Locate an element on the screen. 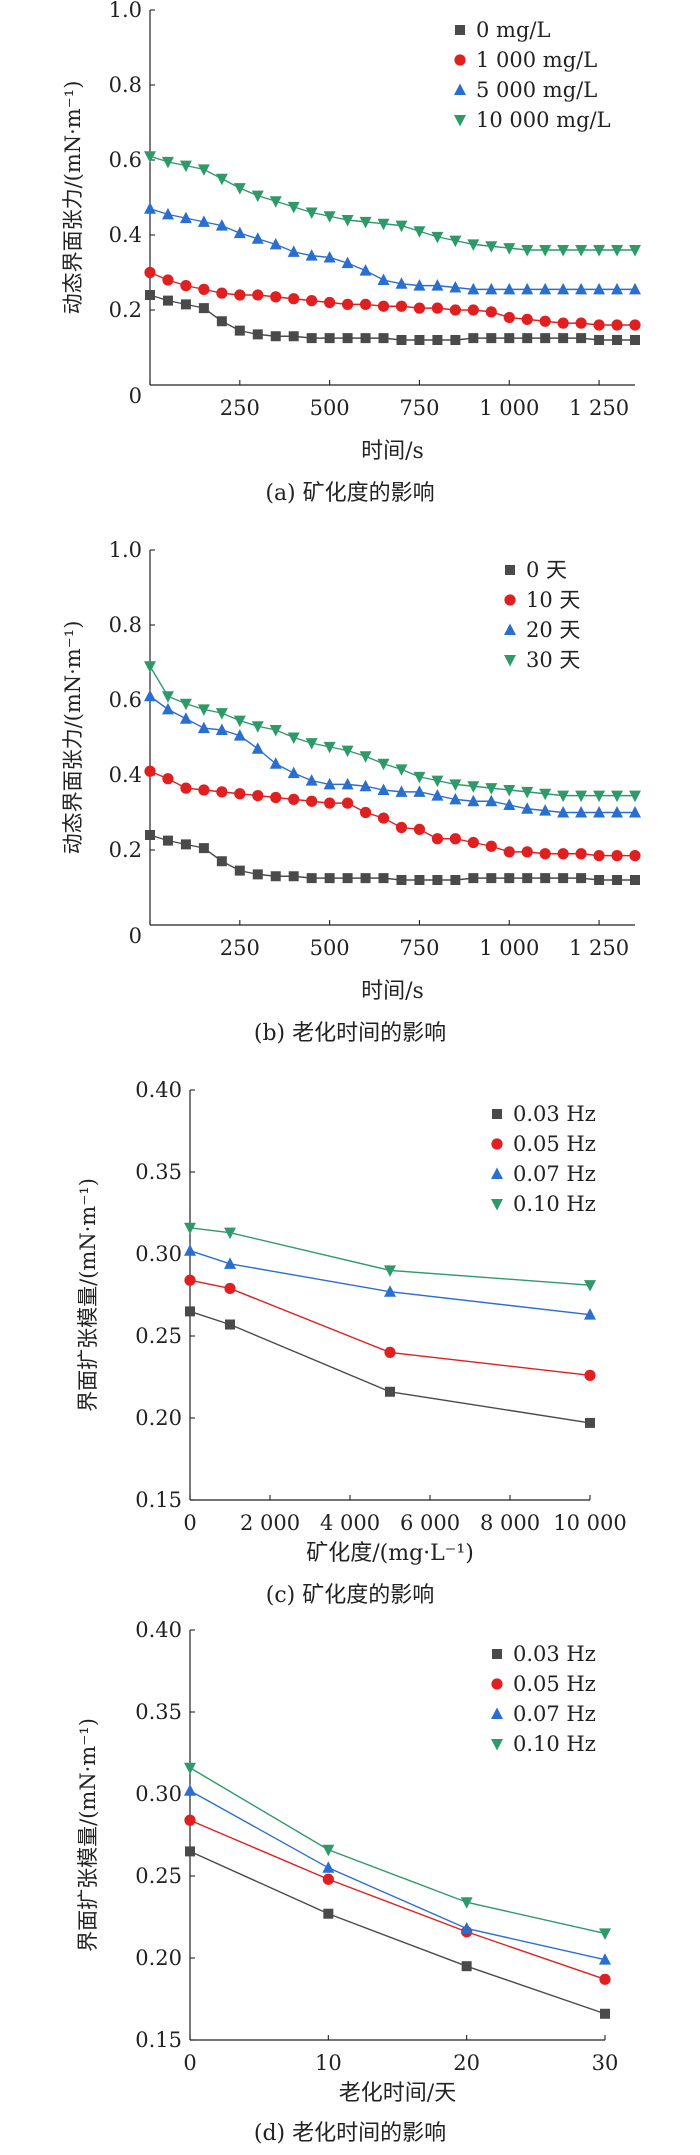 The width and height of the screenshot is (700, 2155). y-tick-label: 0.20 is located at coordinates (158, 1418).